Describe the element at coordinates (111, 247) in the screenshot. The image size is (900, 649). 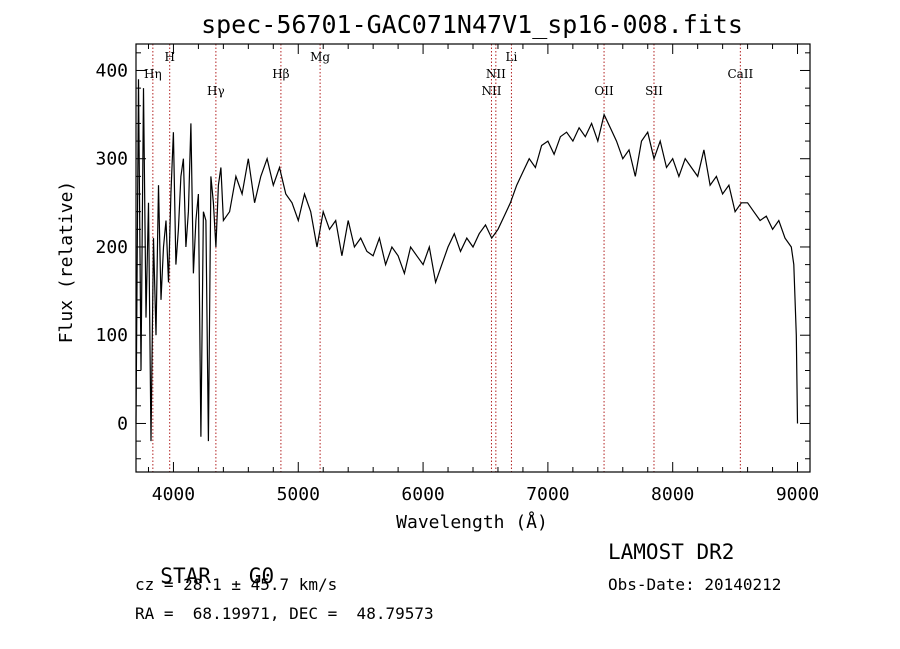
I see `y-tick-label: 200` at that location.